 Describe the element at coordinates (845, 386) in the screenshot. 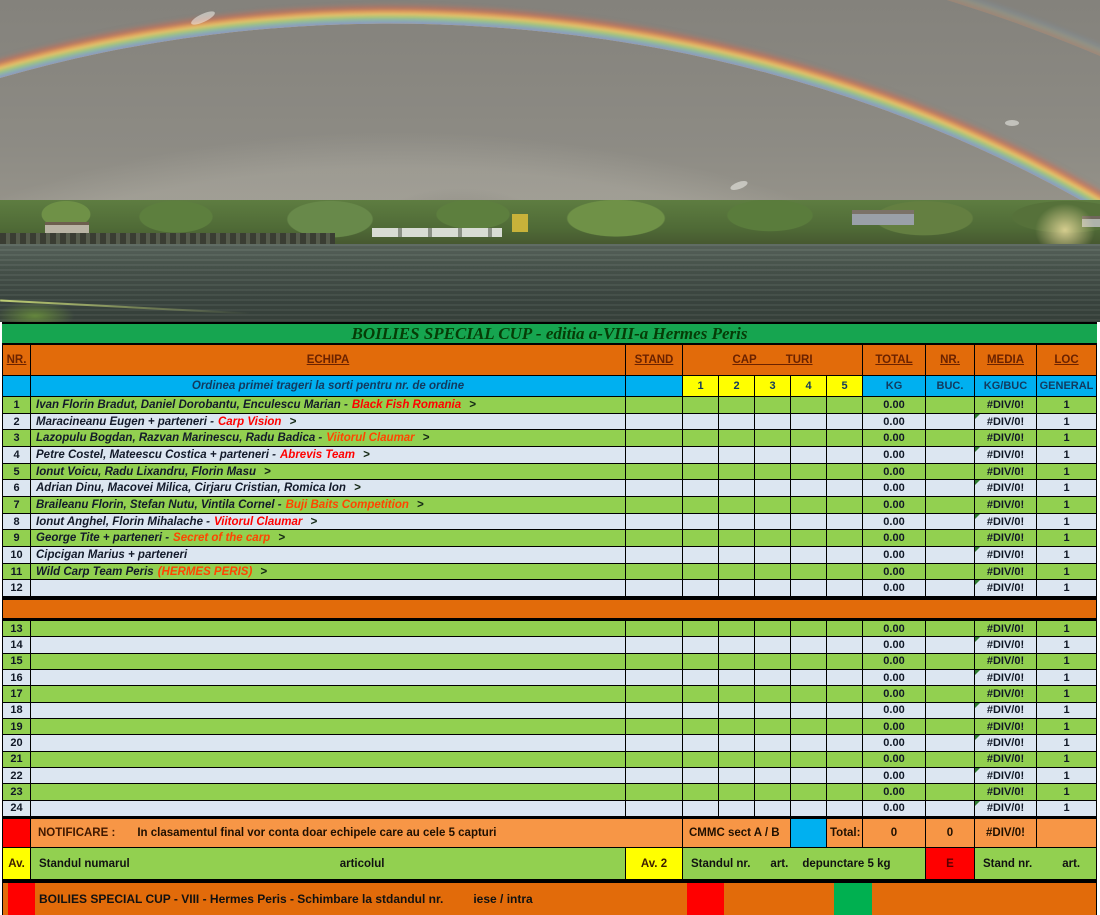

I see `round-5-header: 5` at that location.